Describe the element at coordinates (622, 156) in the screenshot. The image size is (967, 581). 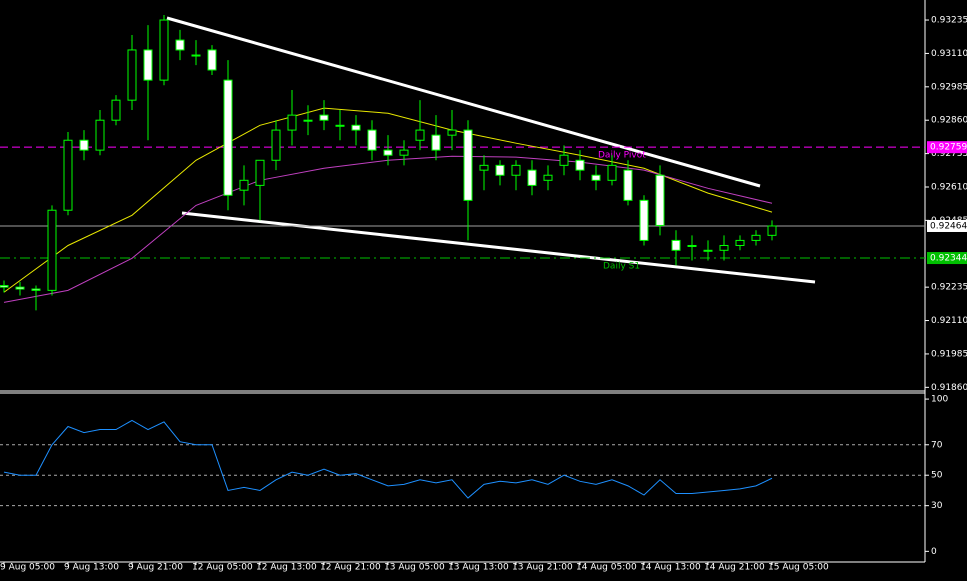
I see `level-label: Daily Pivot` at that location.